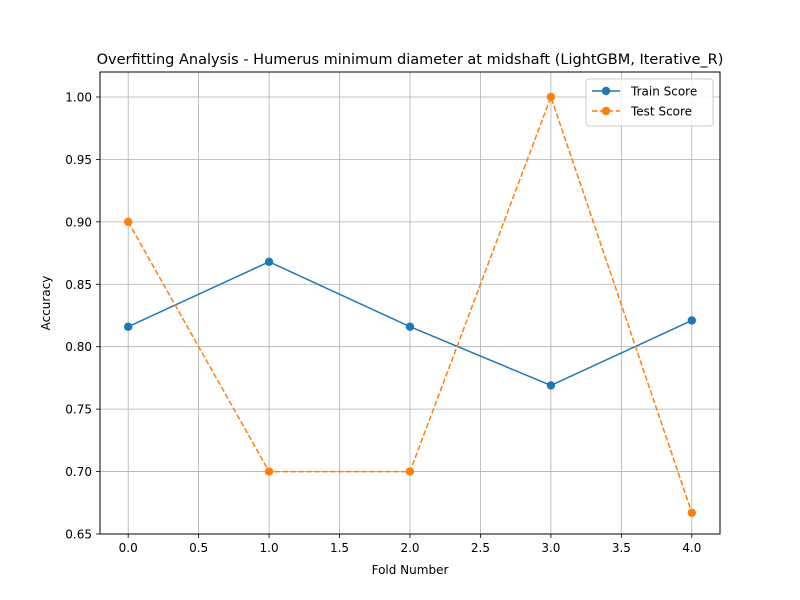  What do you see at coordinates (128, 548) in the screenshot?
I see `x-tick-label: 0.0` at bounding box center [128, 548].